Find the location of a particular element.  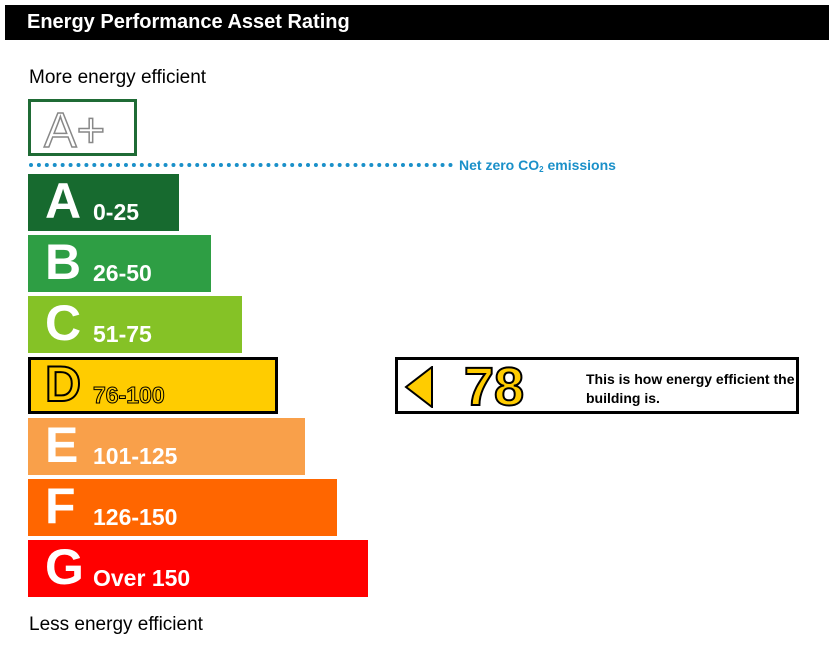

net-zero-prefix: Net zero CO is located at coordinates (499, 165).